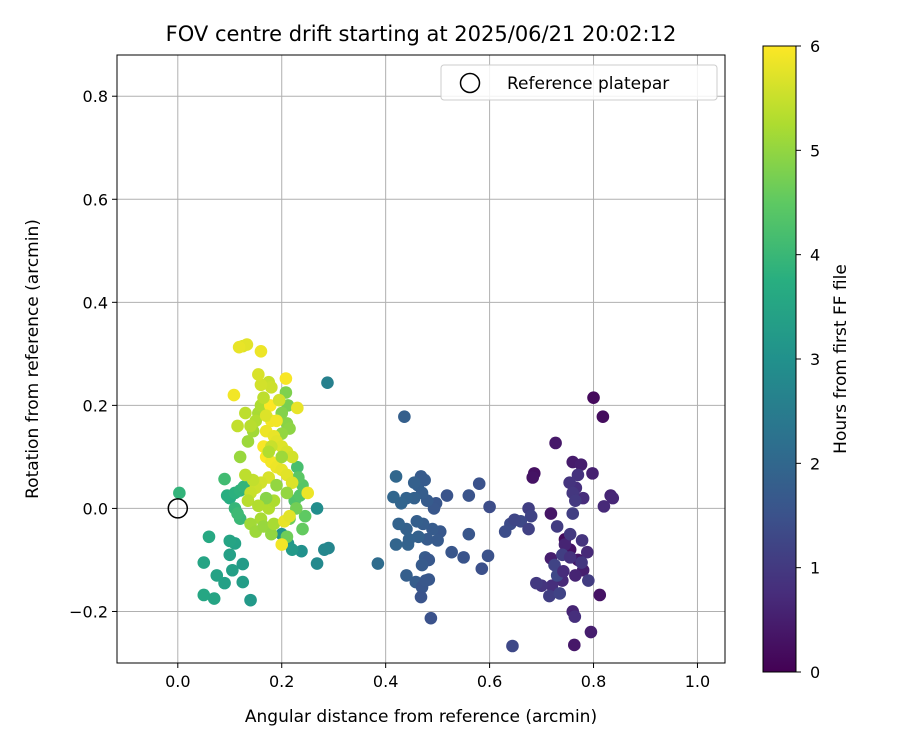  I want to click on x-tick-label: 0.8, so click(593, 681).